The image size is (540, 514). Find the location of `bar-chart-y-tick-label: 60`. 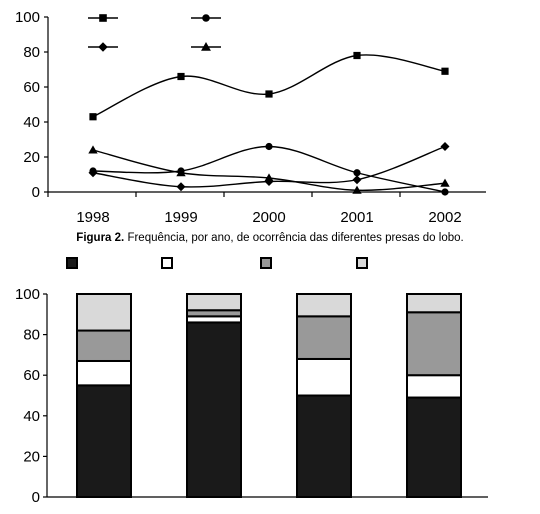

bar-chart-y-tick-label: 60 is located at coordinates (31, 375).